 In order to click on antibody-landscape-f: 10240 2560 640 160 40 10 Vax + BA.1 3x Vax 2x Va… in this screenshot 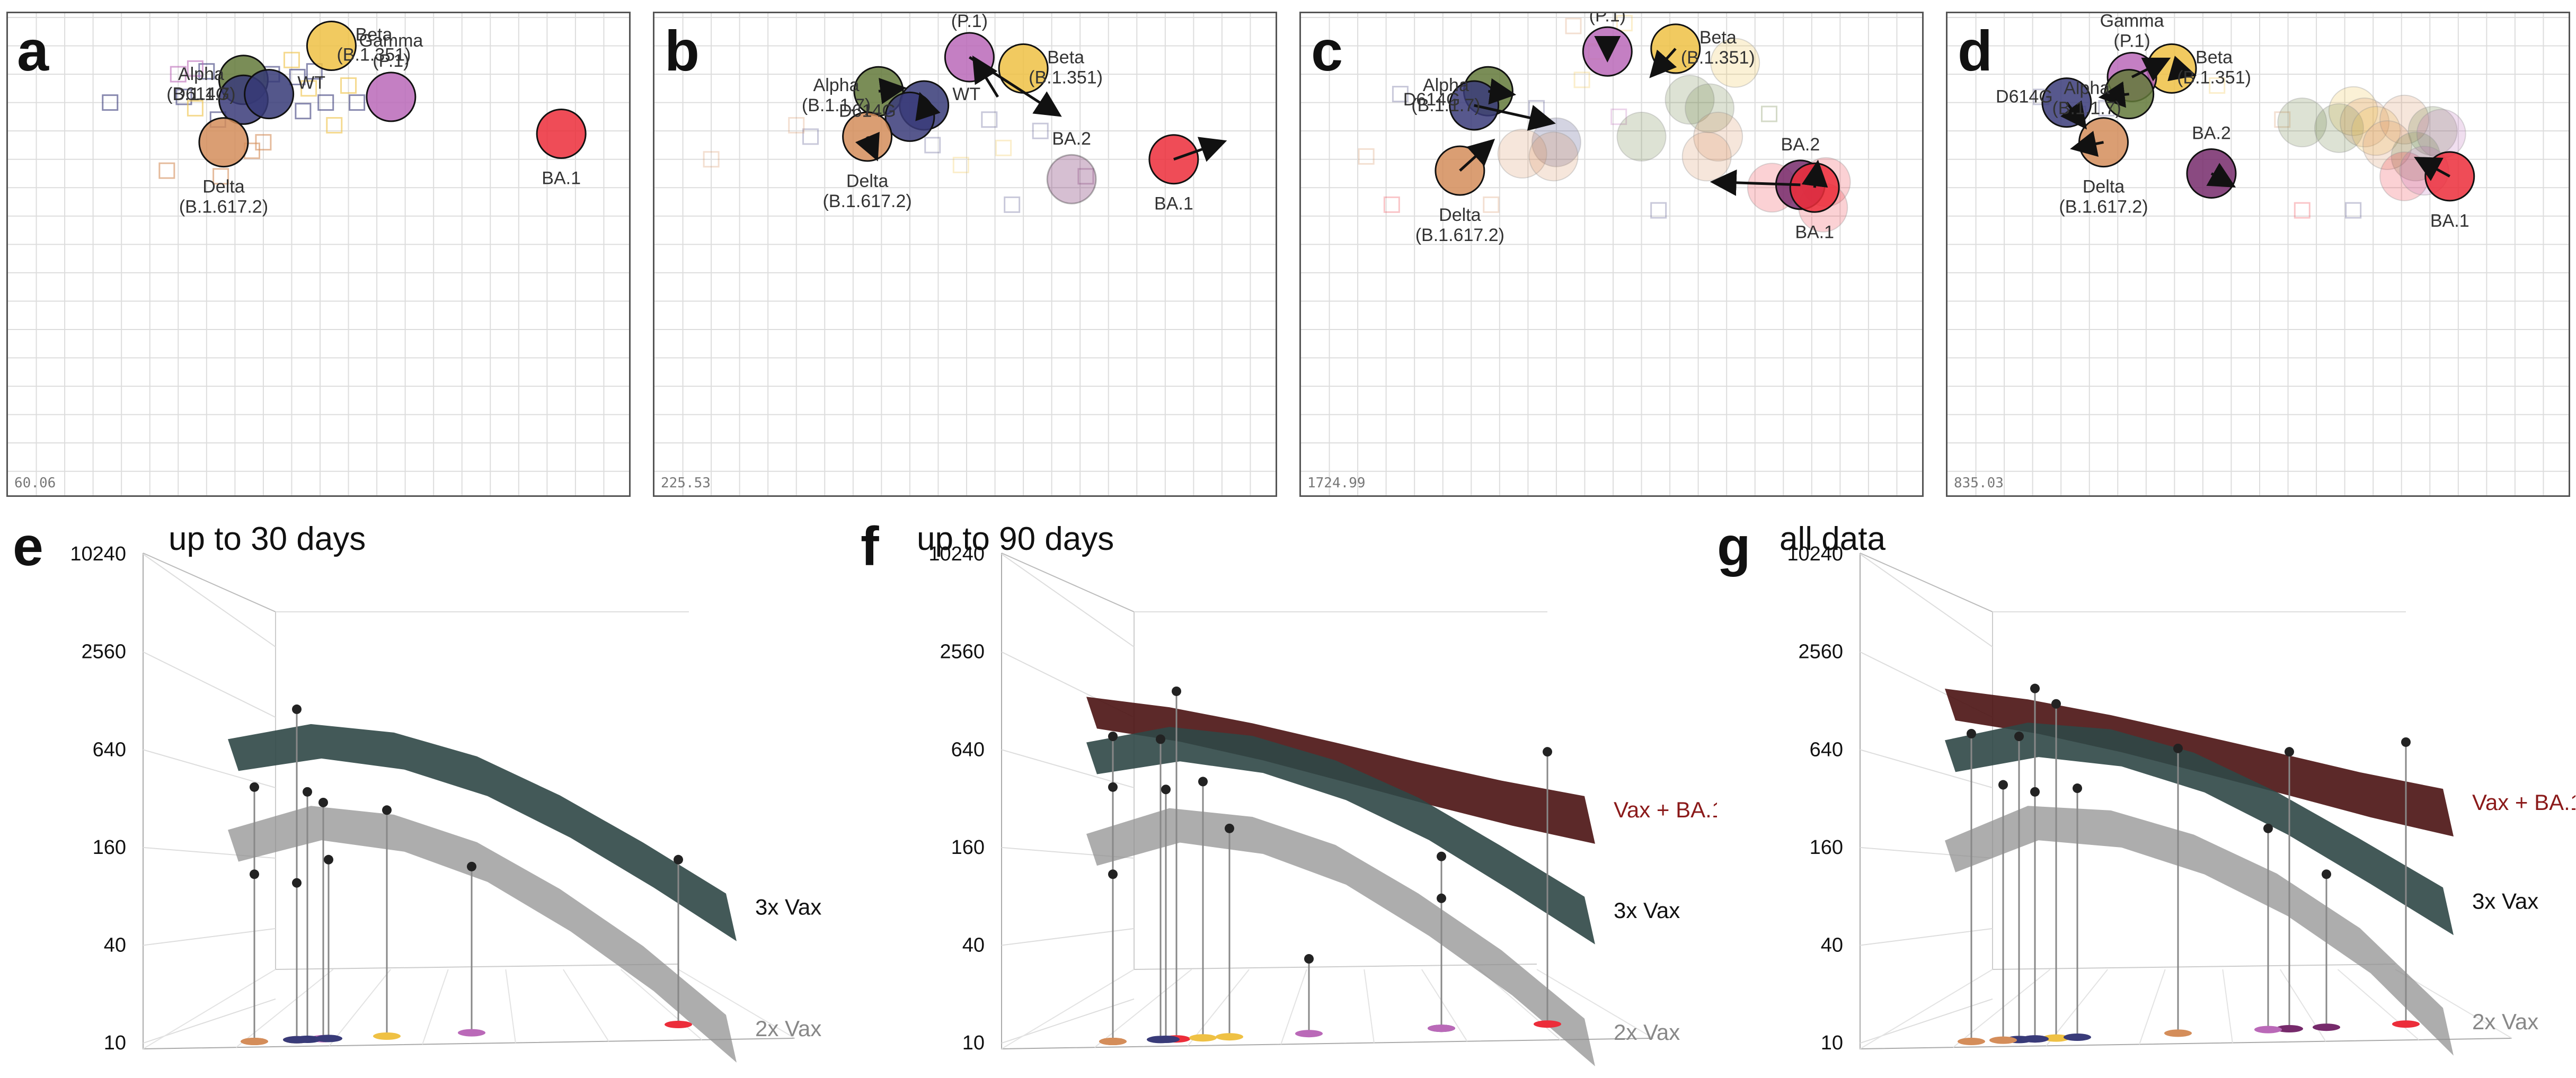, I will do `click(1322, 804)`.